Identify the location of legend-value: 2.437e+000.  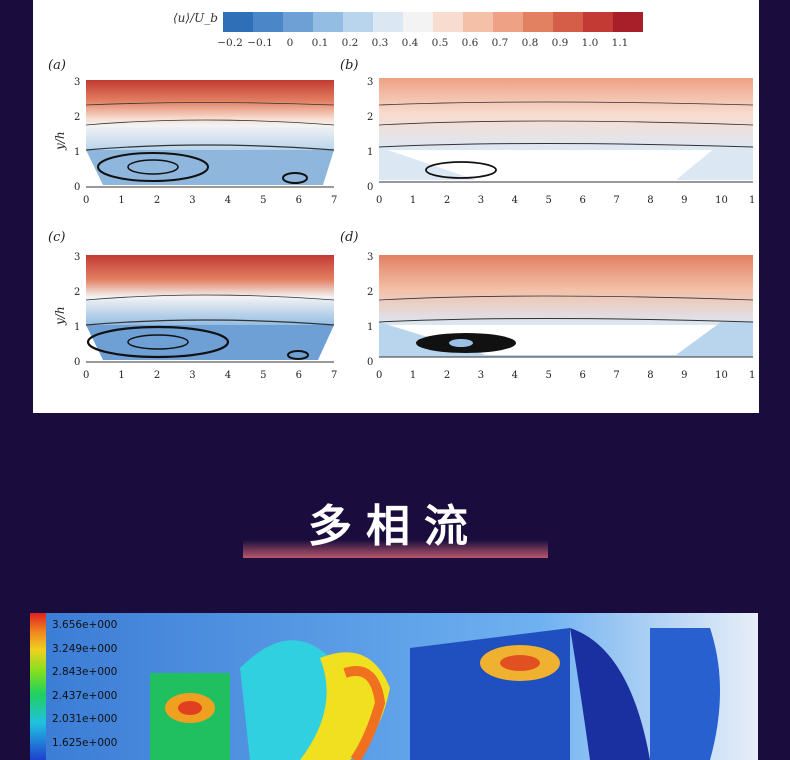
(85, 695).